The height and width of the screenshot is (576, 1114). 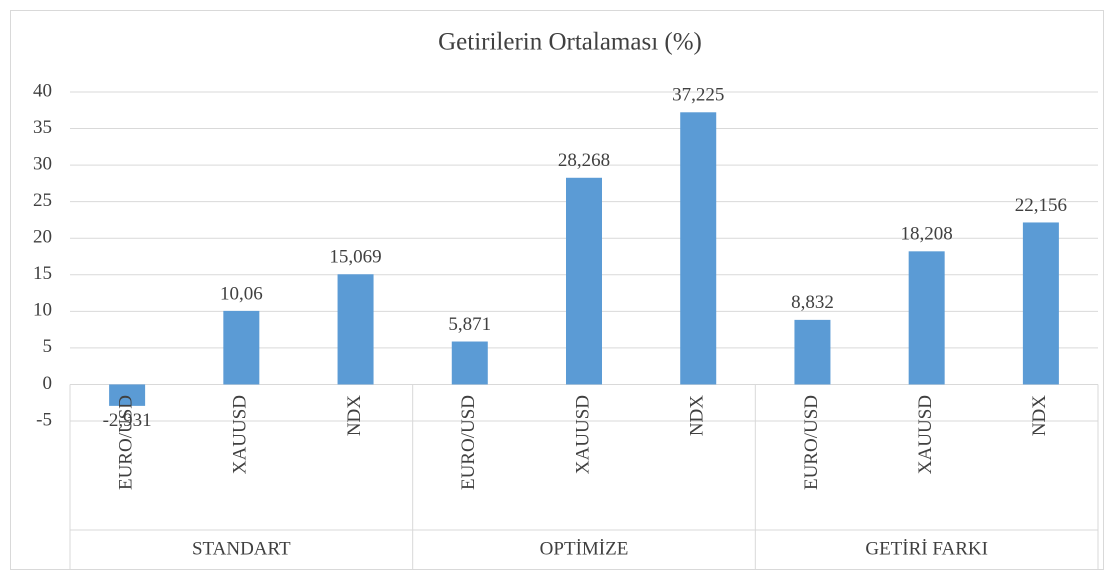 I want to click on y-tick-label: 30, so click(x=42, y=163).